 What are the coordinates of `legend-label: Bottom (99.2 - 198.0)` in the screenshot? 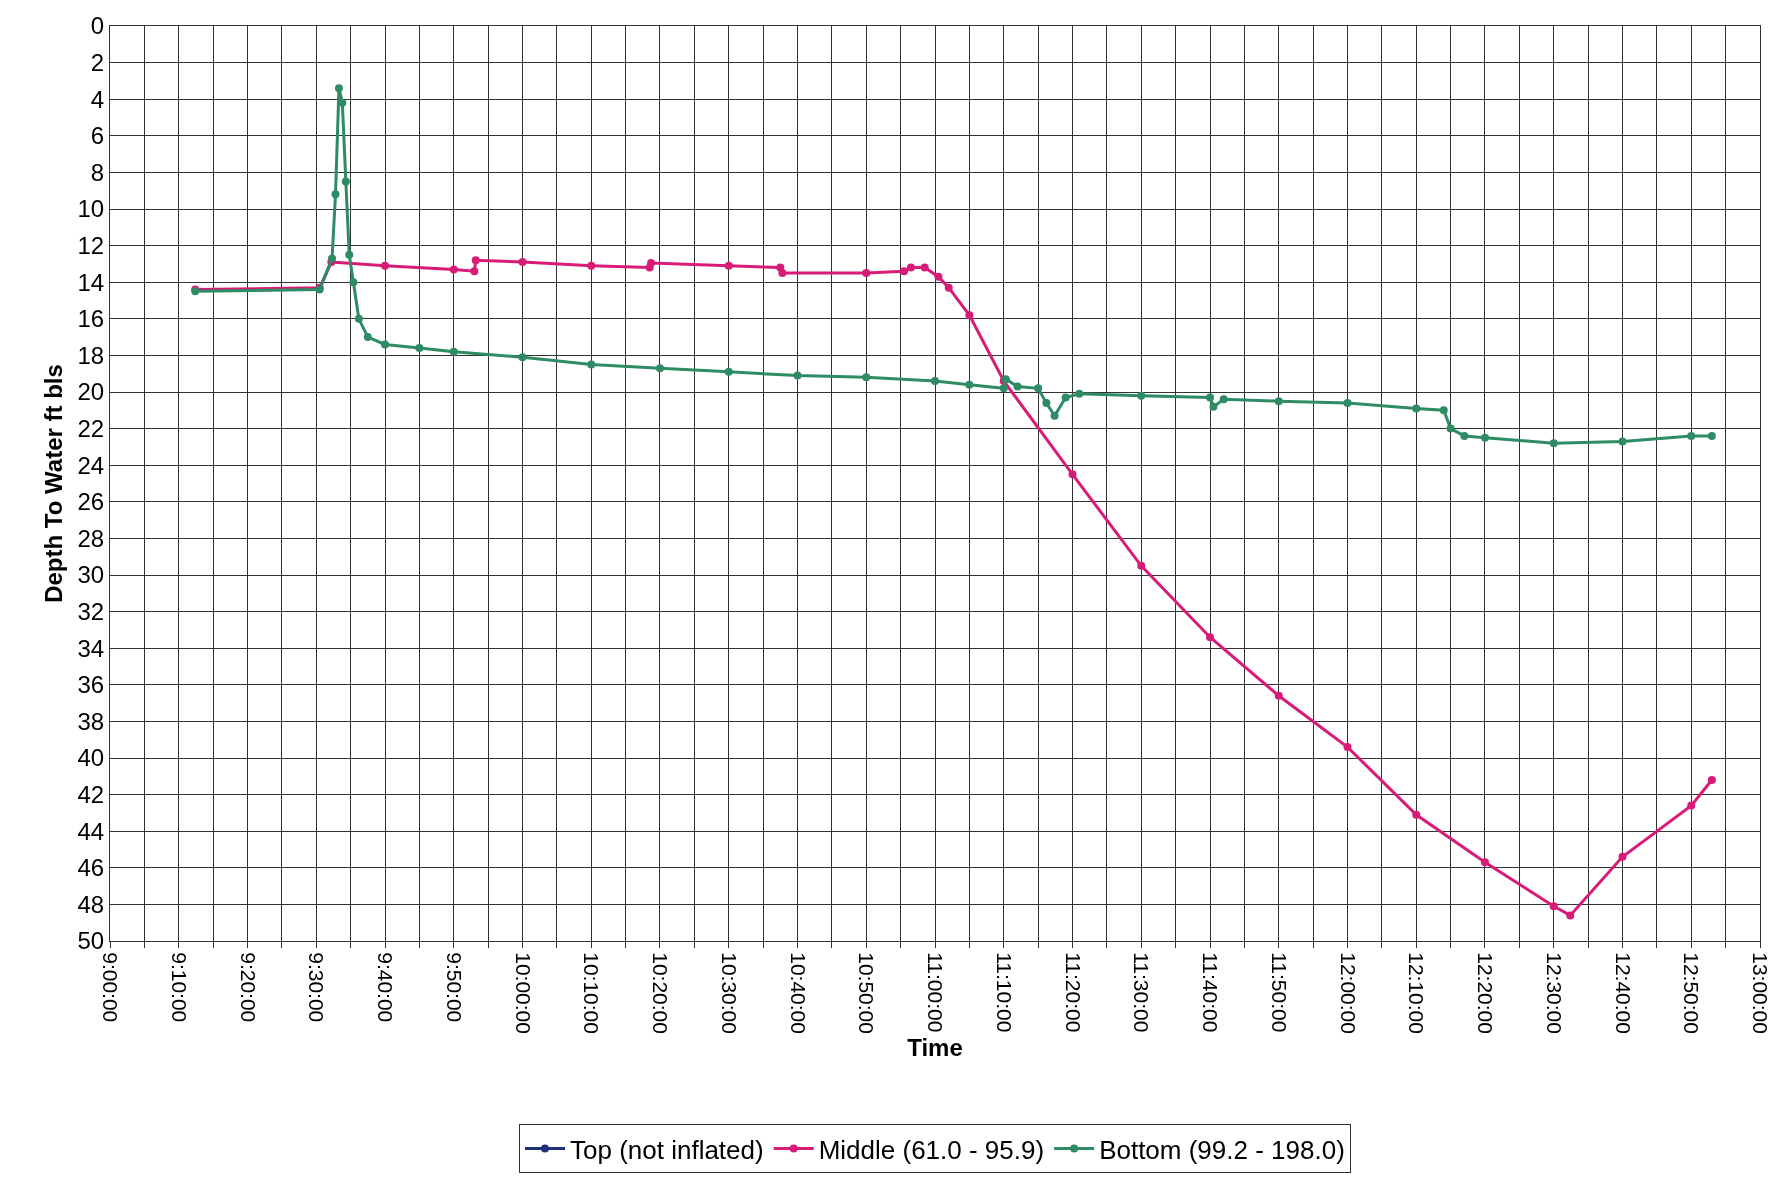 It's located at (1222, 1149).